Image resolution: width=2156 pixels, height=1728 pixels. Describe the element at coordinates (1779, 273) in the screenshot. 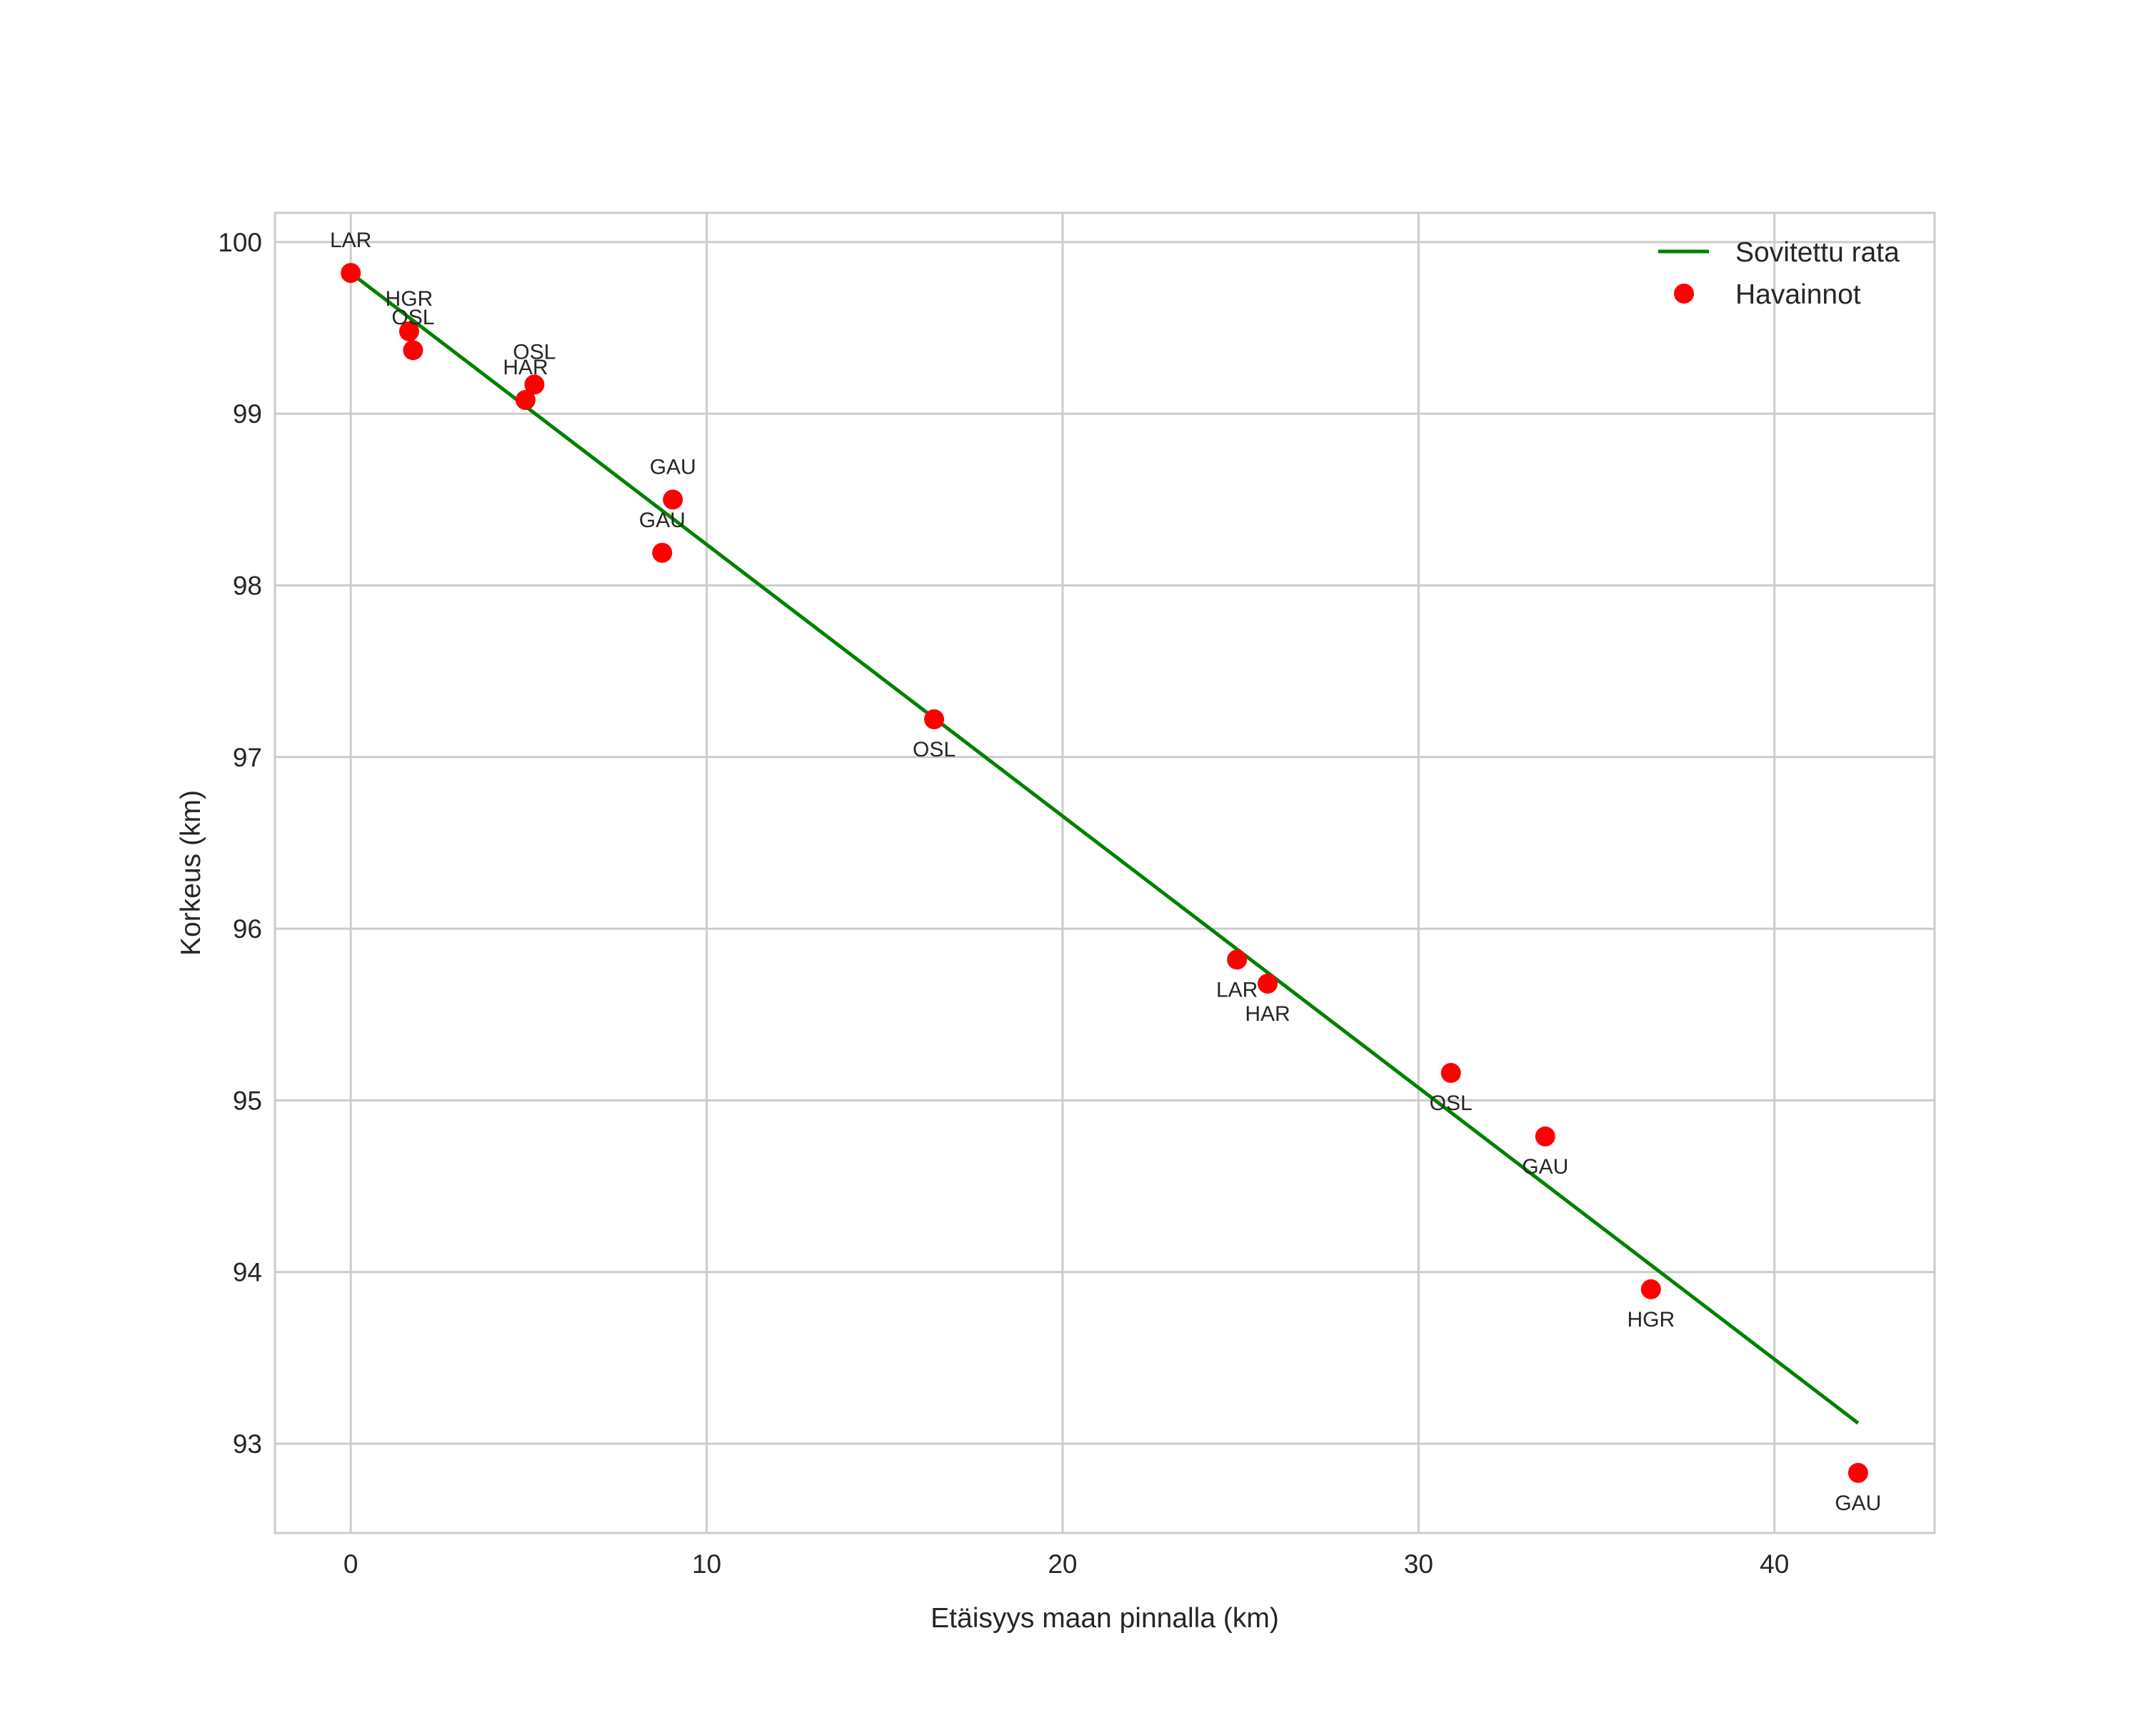

I see `legend: Sovitettu rata Havainnot` at that location.